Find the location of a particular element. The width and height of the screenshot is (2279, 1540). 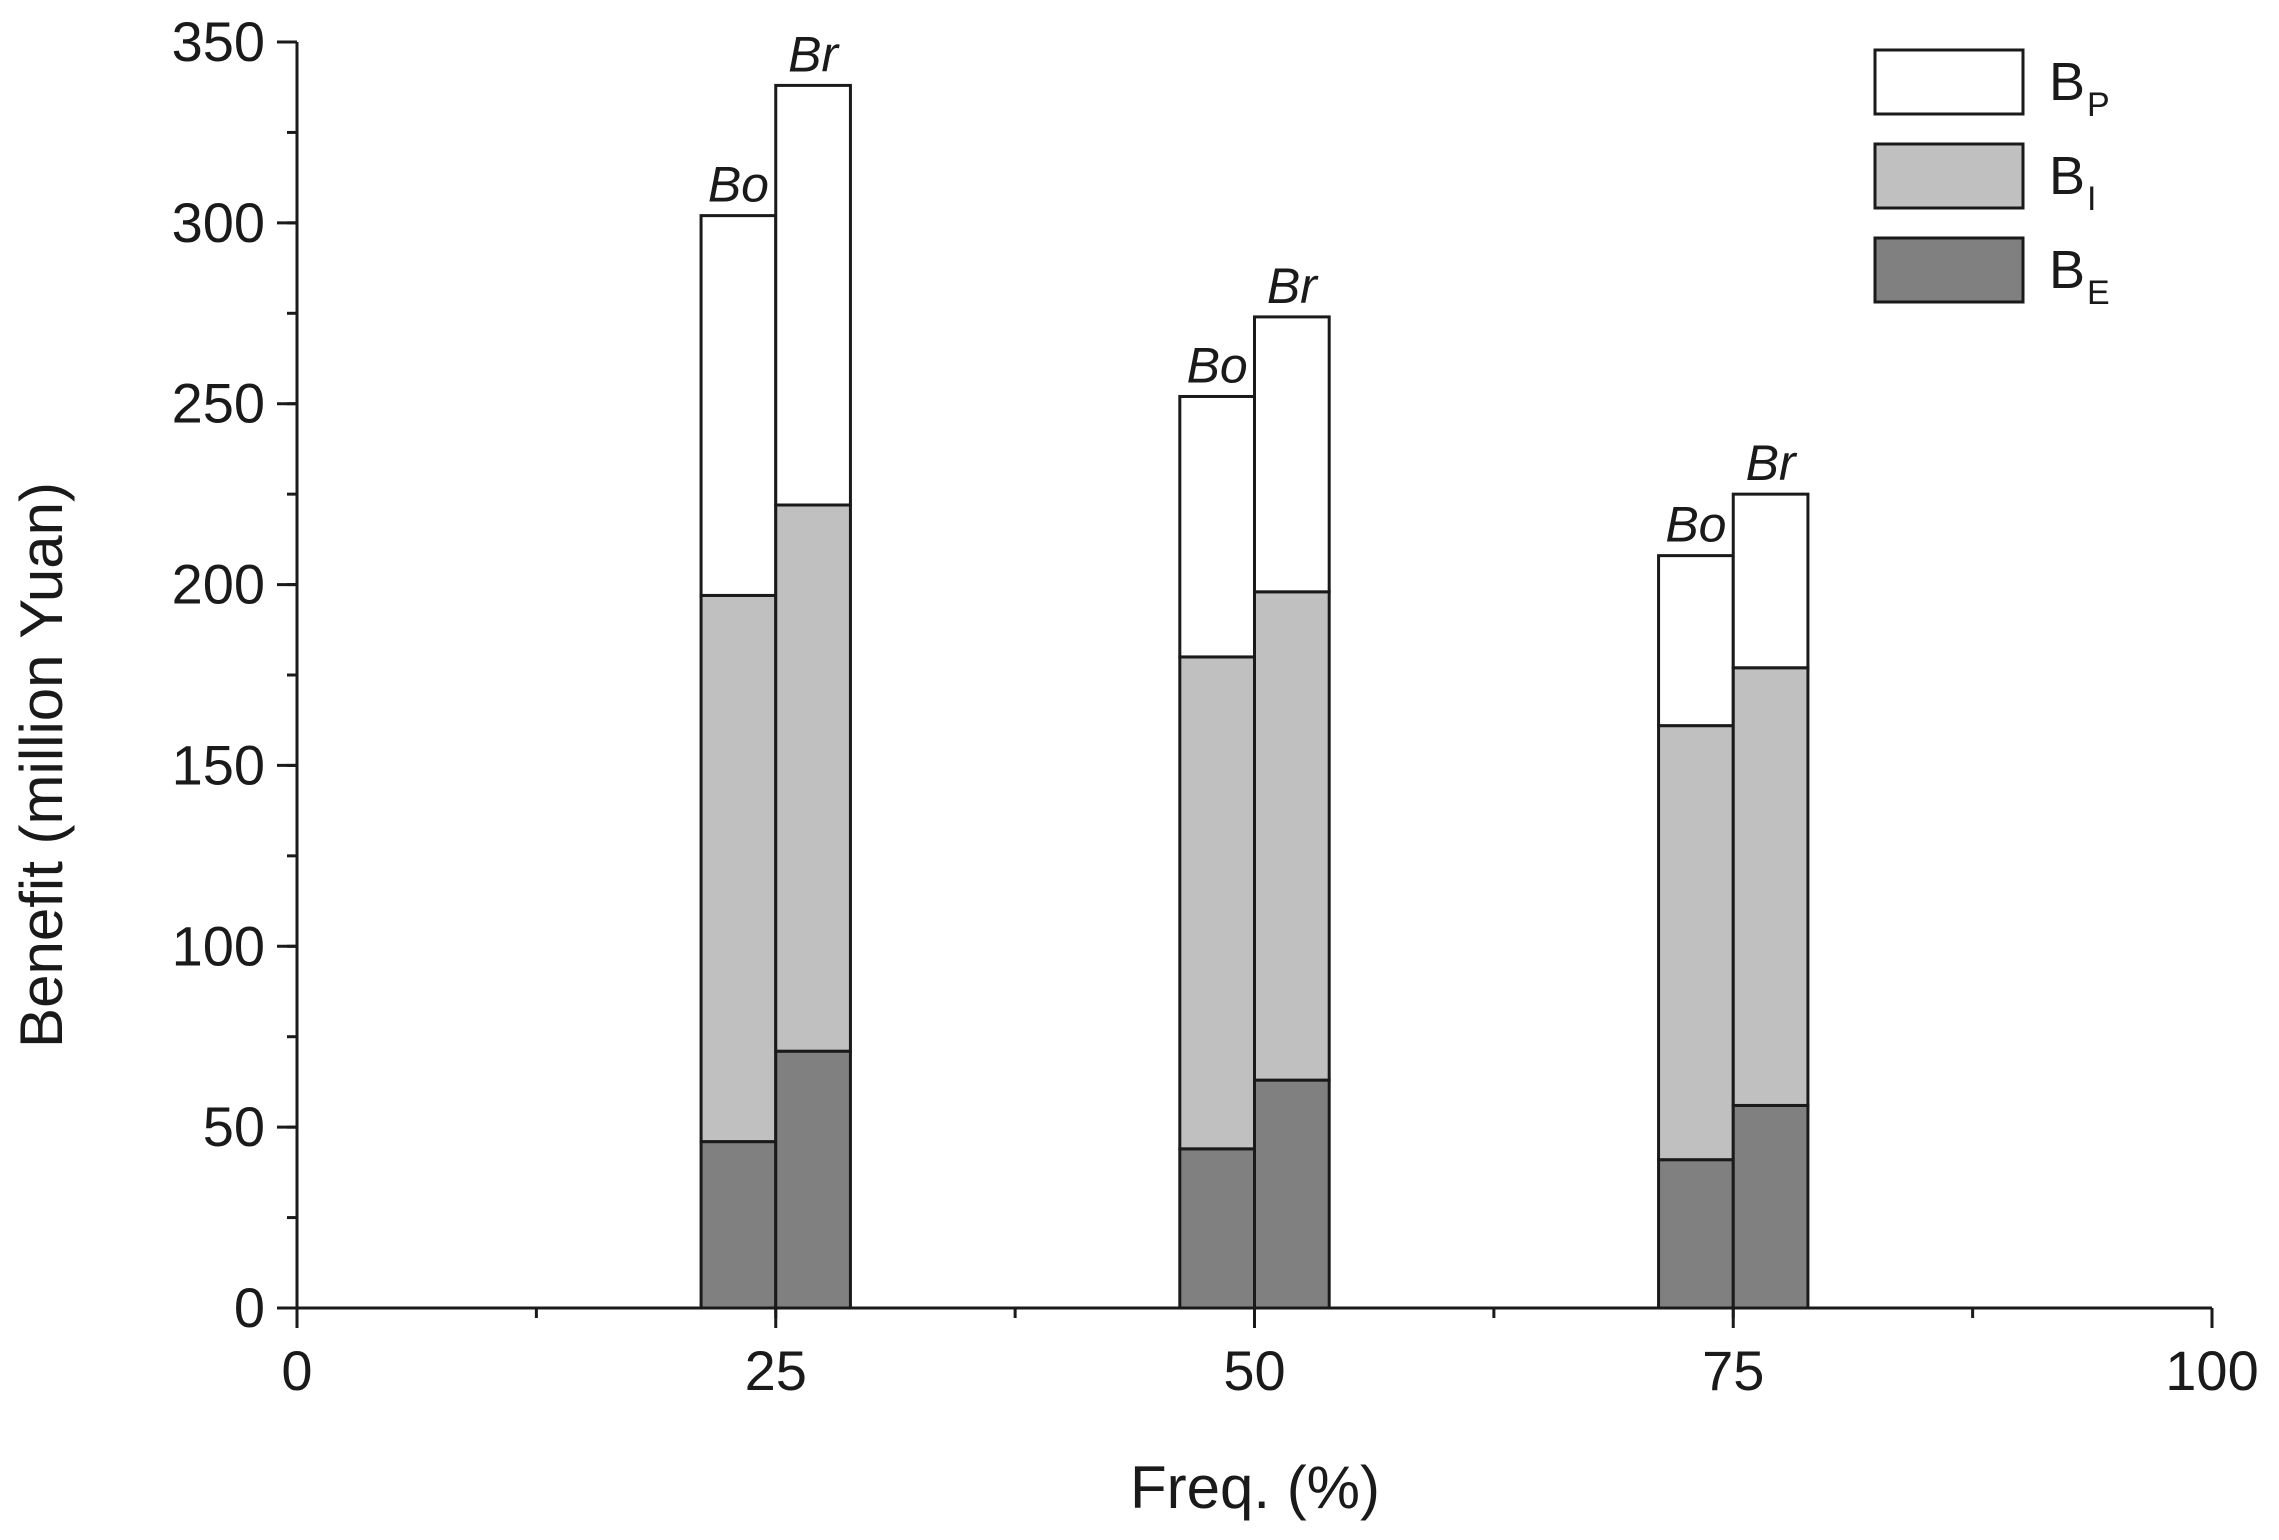

y-tick-label: 50 is located at coordinates (234, 1126).